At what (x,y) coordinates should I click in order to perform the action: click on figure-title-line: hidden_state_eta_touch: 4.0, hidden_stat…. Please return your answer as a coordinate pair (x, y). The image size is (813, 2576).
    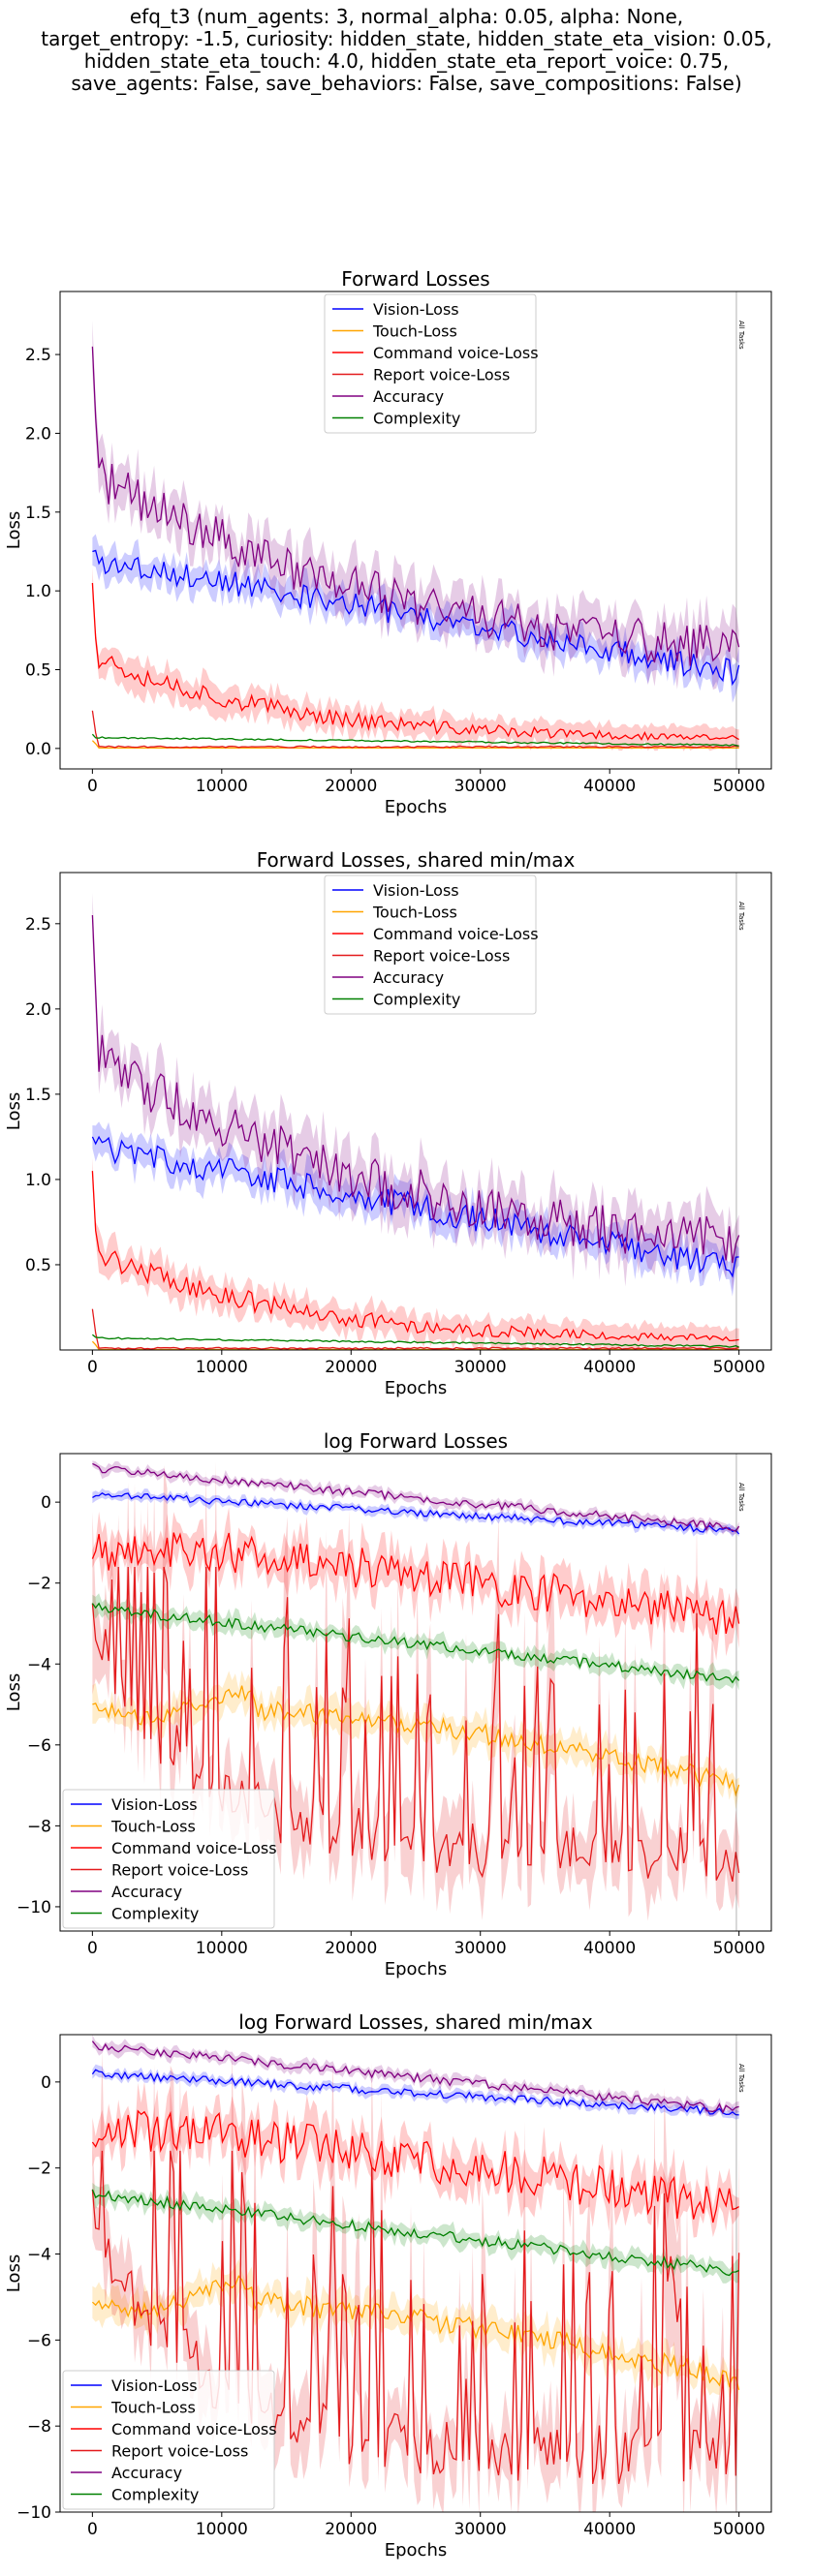
    Looking at the image, I should click on (406, 61).